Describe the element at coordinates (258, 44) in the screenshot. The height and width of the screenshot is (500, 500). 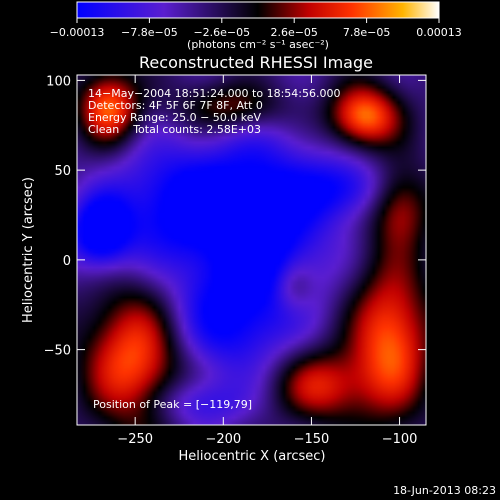
I see `colorbar-unit-label: (photons cm⁻² s⁻¹ asec⁻²)` at that location.